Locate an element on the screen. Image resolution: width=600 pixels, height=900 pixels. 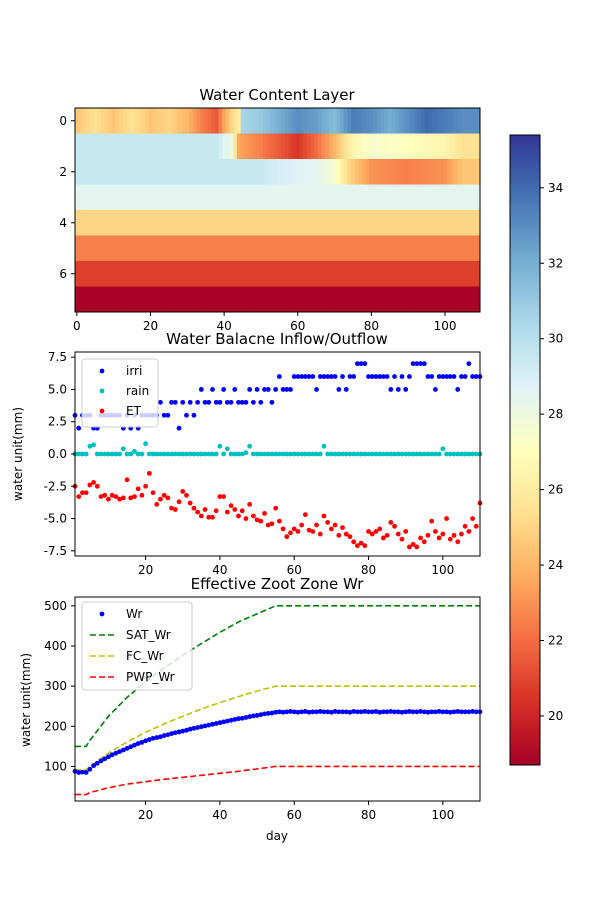
wr-lines is located at coordinates (277, 700).